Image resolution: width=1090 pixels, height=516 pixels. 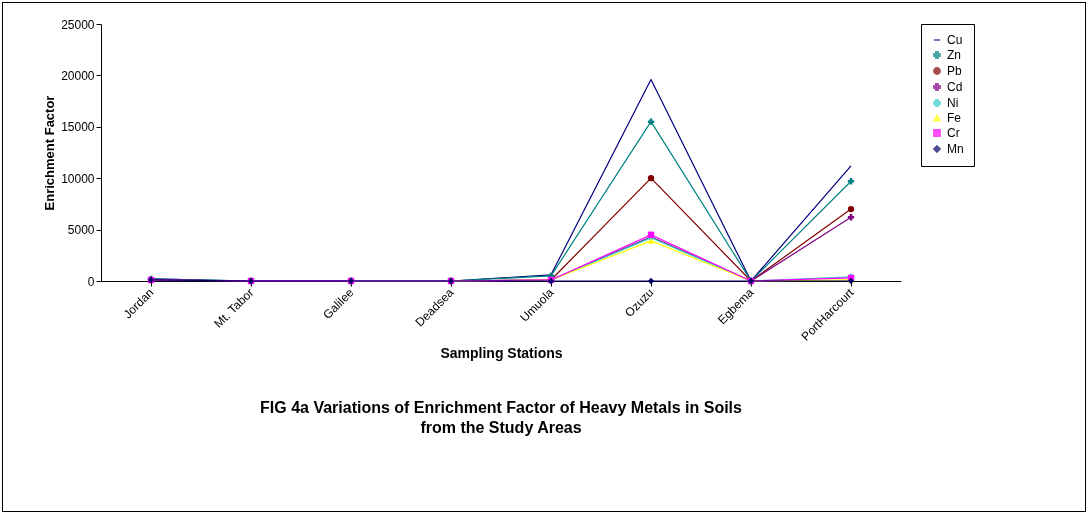 What do you see at coordinates (501, 408) in the screenshot?
I see `text: FIG 4a Variations of Enrichment Factor of Heavy Metals in Soils` at bounding box center [501, 408].